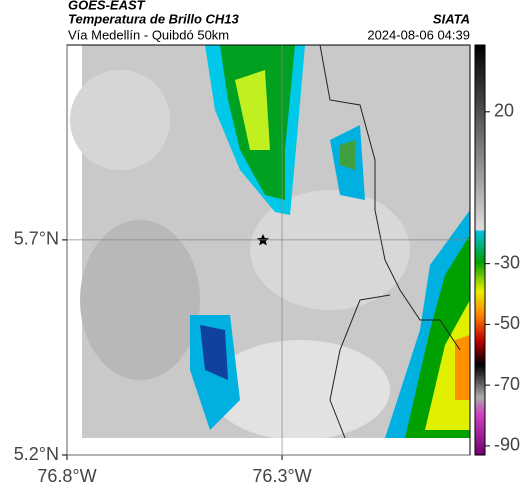 Image resolution: width=526 pixels, height=496 pixels. Describe the element at coordinates (451, 18) in the screenshot. I see `agency: SIATA` at that location.